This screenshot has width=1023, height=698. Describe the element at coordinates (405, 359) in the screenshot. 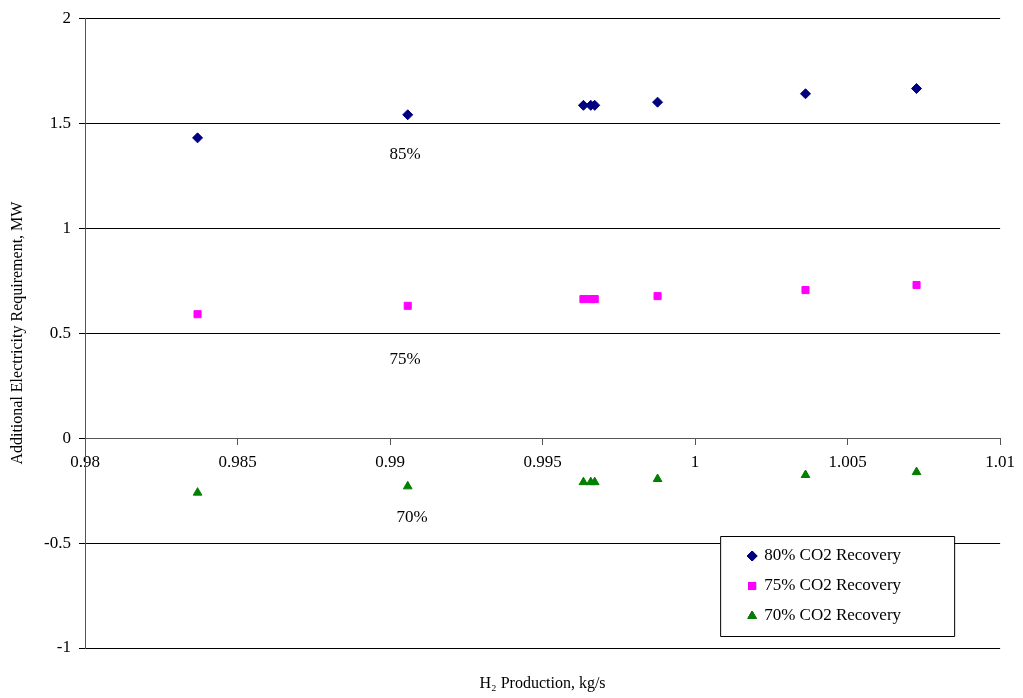

I see `annotation: 75%` at that location.